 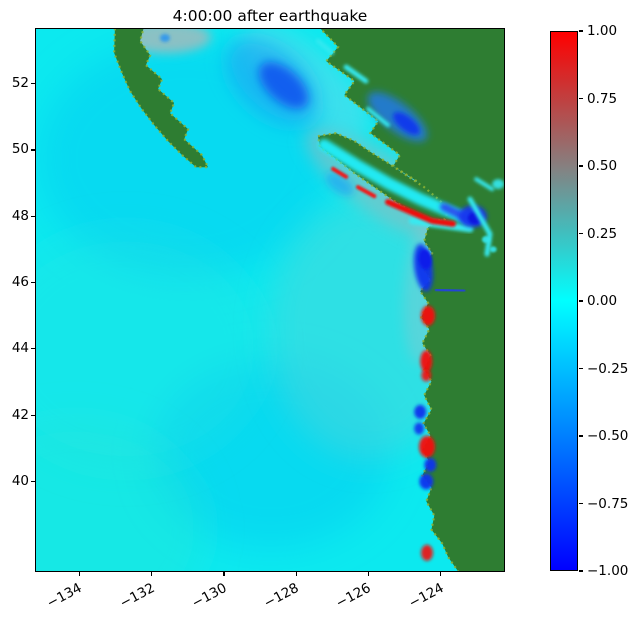 I want to click on wa-coast-blue-core, so click(x=425, y=259).